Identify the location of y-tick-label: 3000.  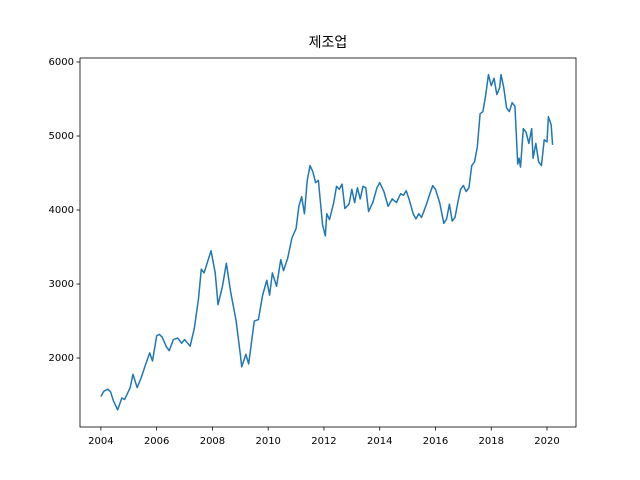
(61, 284).